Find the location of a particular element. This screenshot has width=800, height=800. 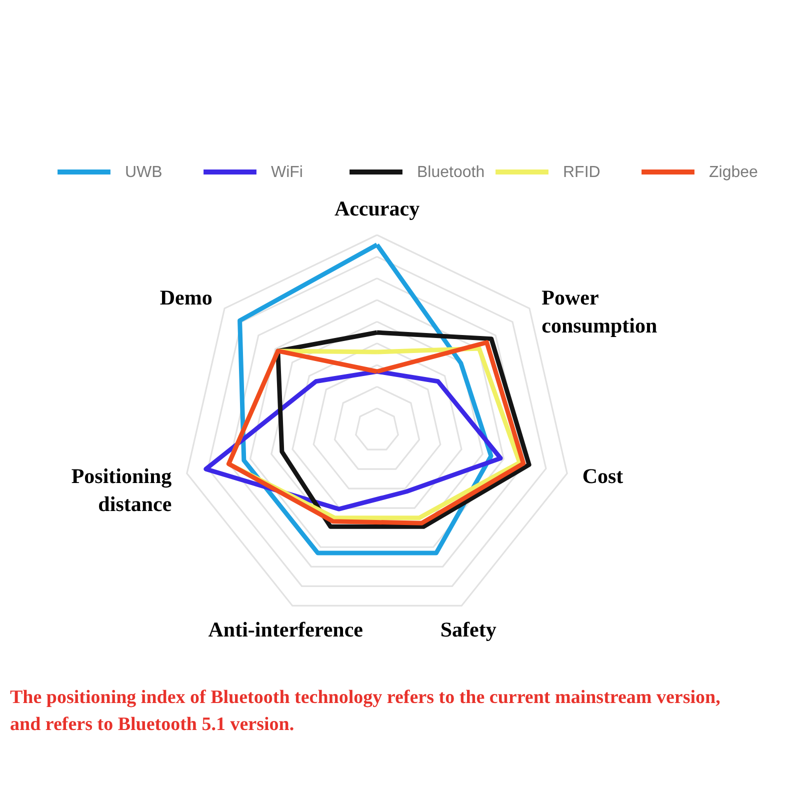

legend-label: Bluetooth is located at coordinates (451, 172).